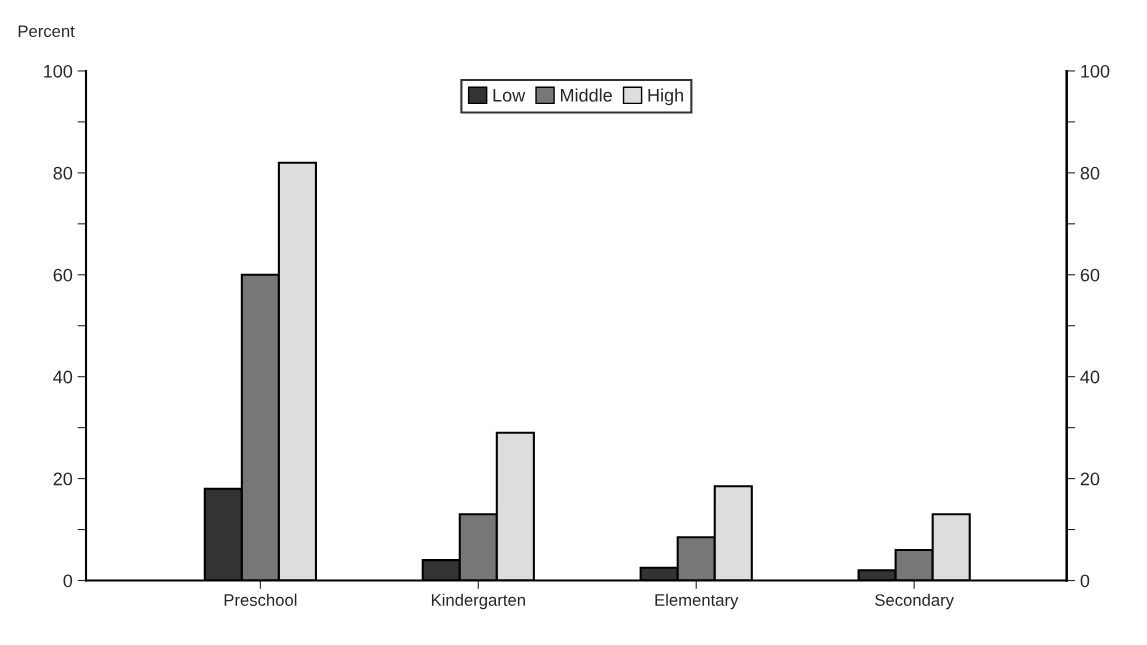 The image size is (1147, 645). What do you see at coordinates (586, 95) in the screenshot?
I see `legend-label: Middle` at bounding box center [586, 95].